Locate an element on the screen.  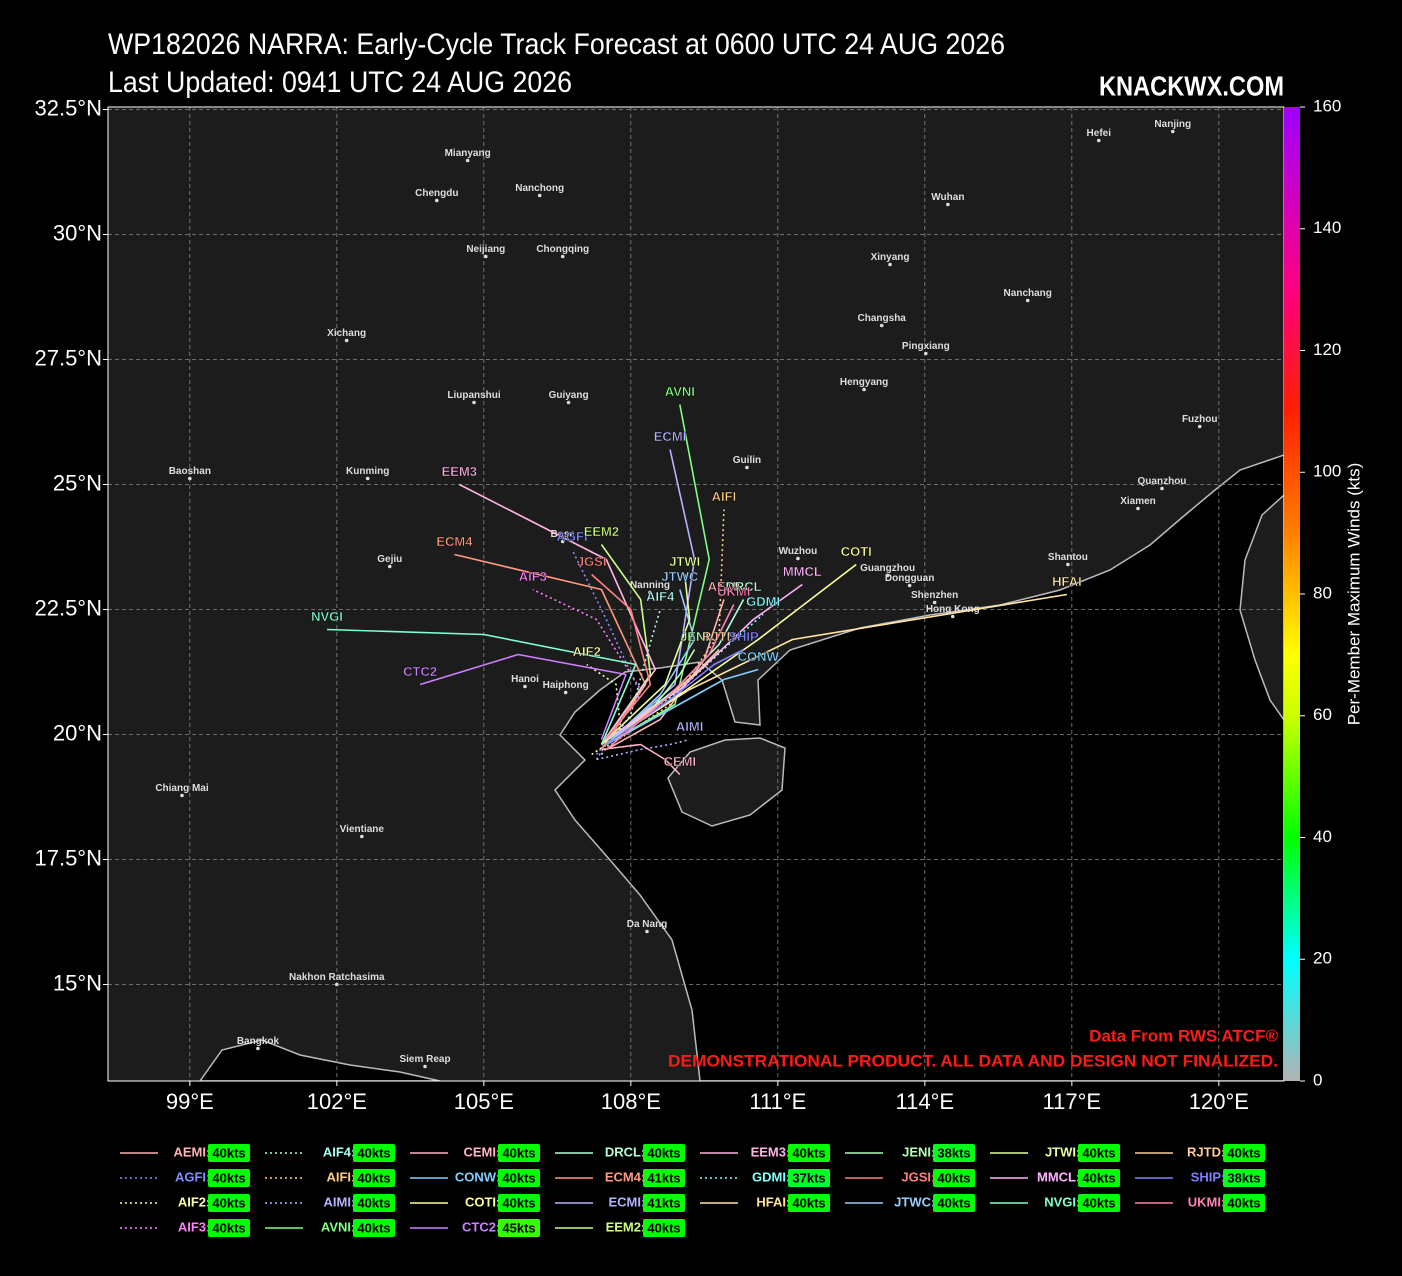
colorbar-tick-label: 120 is located at coordinates (1327, 349).